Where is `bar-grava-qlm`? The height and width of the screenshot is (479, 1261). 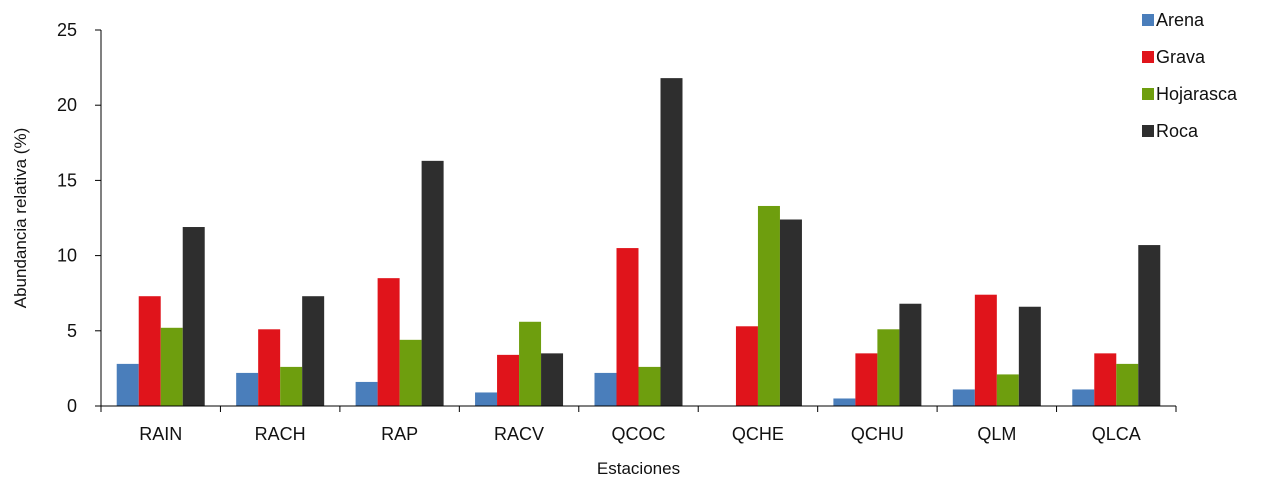
bar-grava-qlm is located at coordinates (985, 350).